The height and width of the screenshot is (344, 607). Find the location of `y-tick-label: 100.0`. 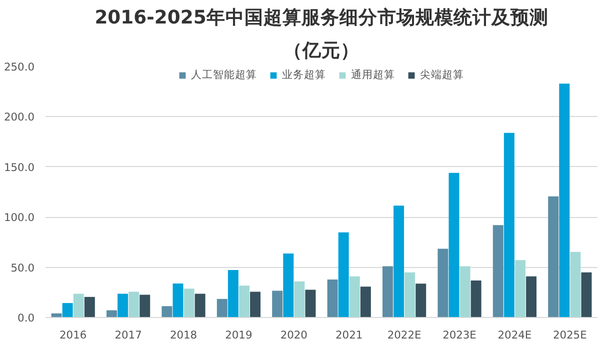

y-tick-label: 100.0 is located at coordinates (19, 217).